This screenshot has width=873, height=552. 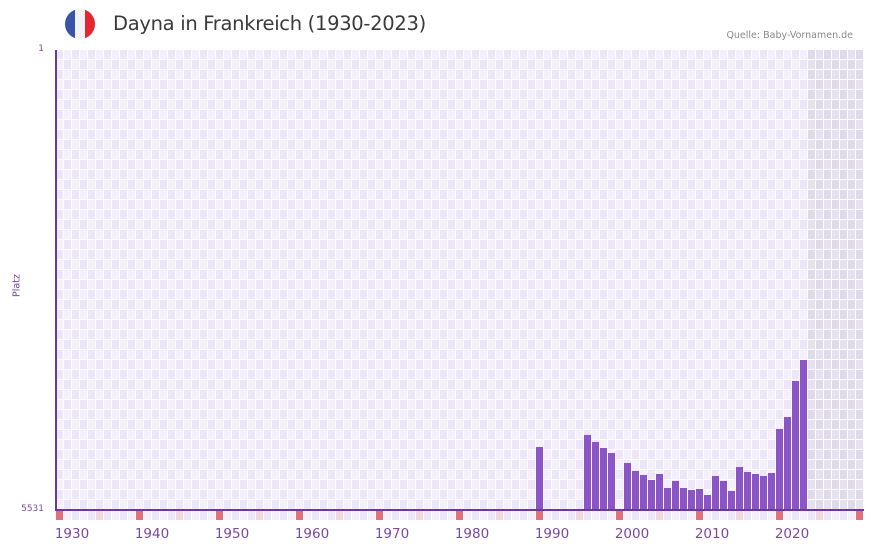 What do you see at coordinates (787, 463) in the screenshot?
I see `bar-2021` at bounding box center [787, 463].